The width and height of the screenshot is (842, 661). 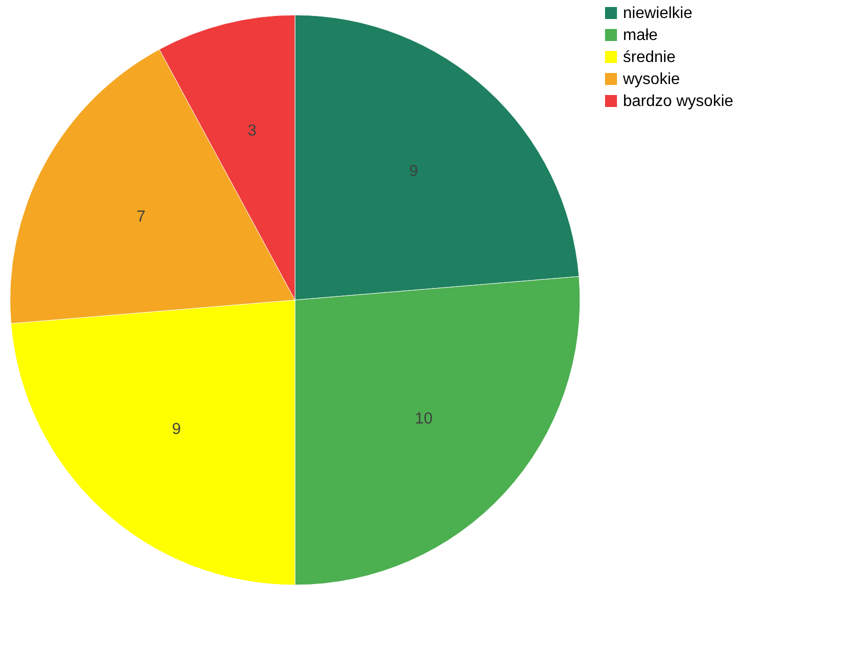 What do you see at coordinates (651, 79) in the screenshot?
I see `legend-label: wysokie` at bounding box center [651, 79].